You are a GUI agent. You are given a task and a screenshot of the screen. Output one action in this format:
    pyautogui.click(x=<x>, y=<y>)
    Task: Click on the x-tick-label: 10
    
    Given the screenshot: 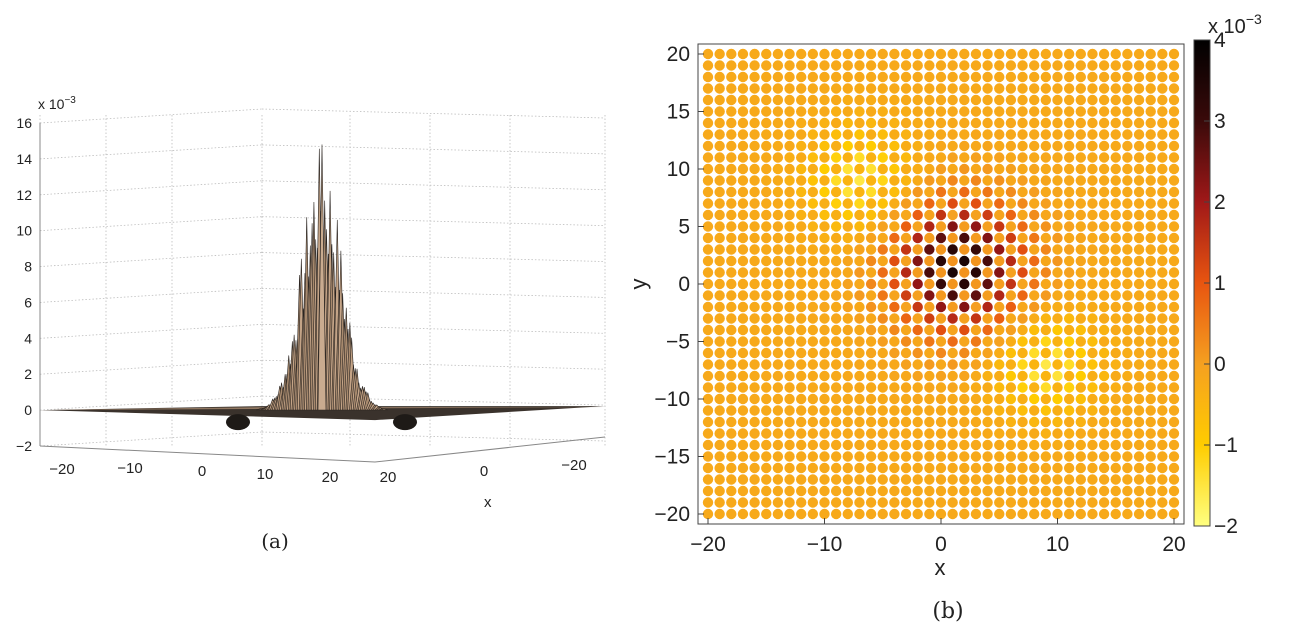 What is the action you would take?
    pyautogui.click(x=265, y=474)
    